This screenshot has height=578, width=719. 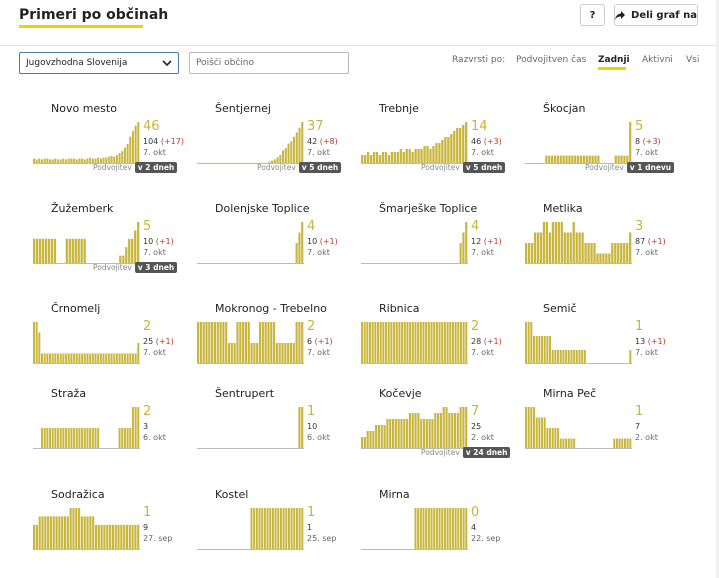 What do you see at coordinates (614, 60) in the screenshot?
I see `sort-option-latest: Zadnji` at bounding box center [614, 60].